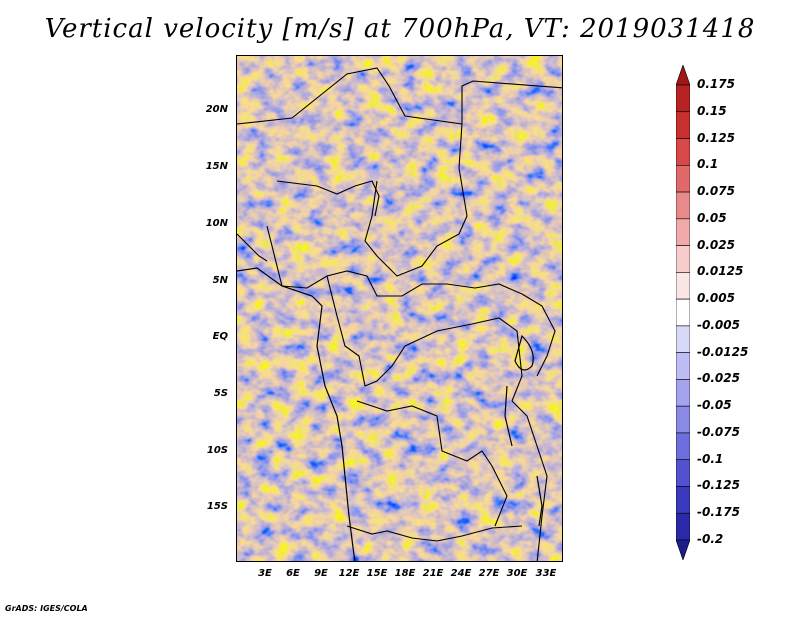 This screenshot has width=800, height=618. Describe the element at coordinates (217, 450) in the screenshot. I see `lat-tick-label: 10S` at that location.